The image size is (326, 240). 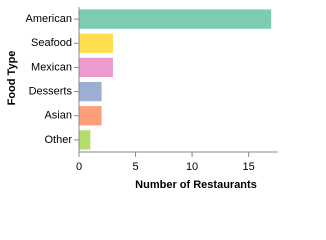 I want to click on y-tick-label: Desserts, so click(x=51, y=91).